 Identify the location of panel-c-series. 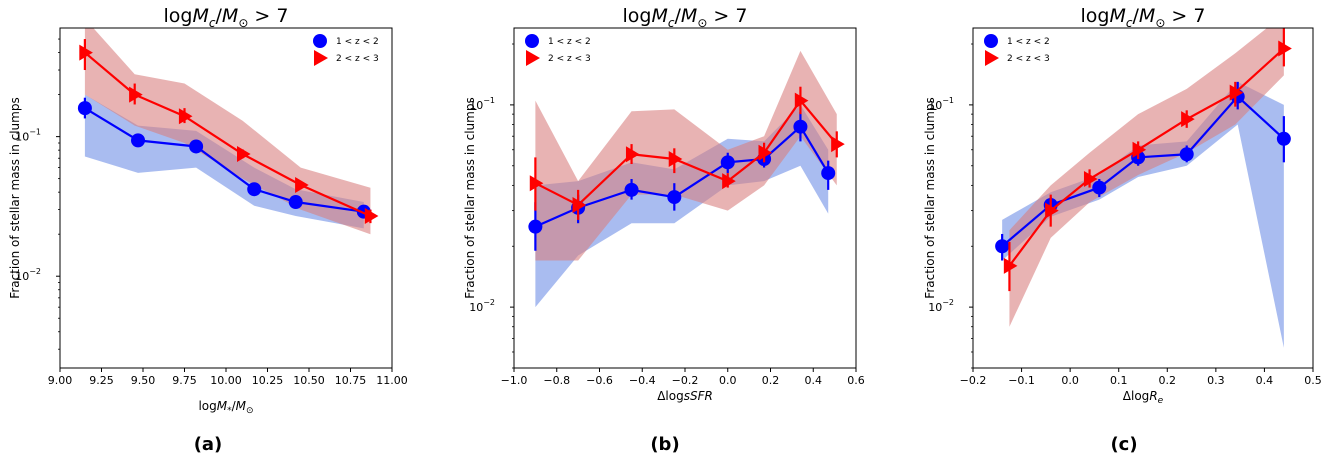
(1143, 160).